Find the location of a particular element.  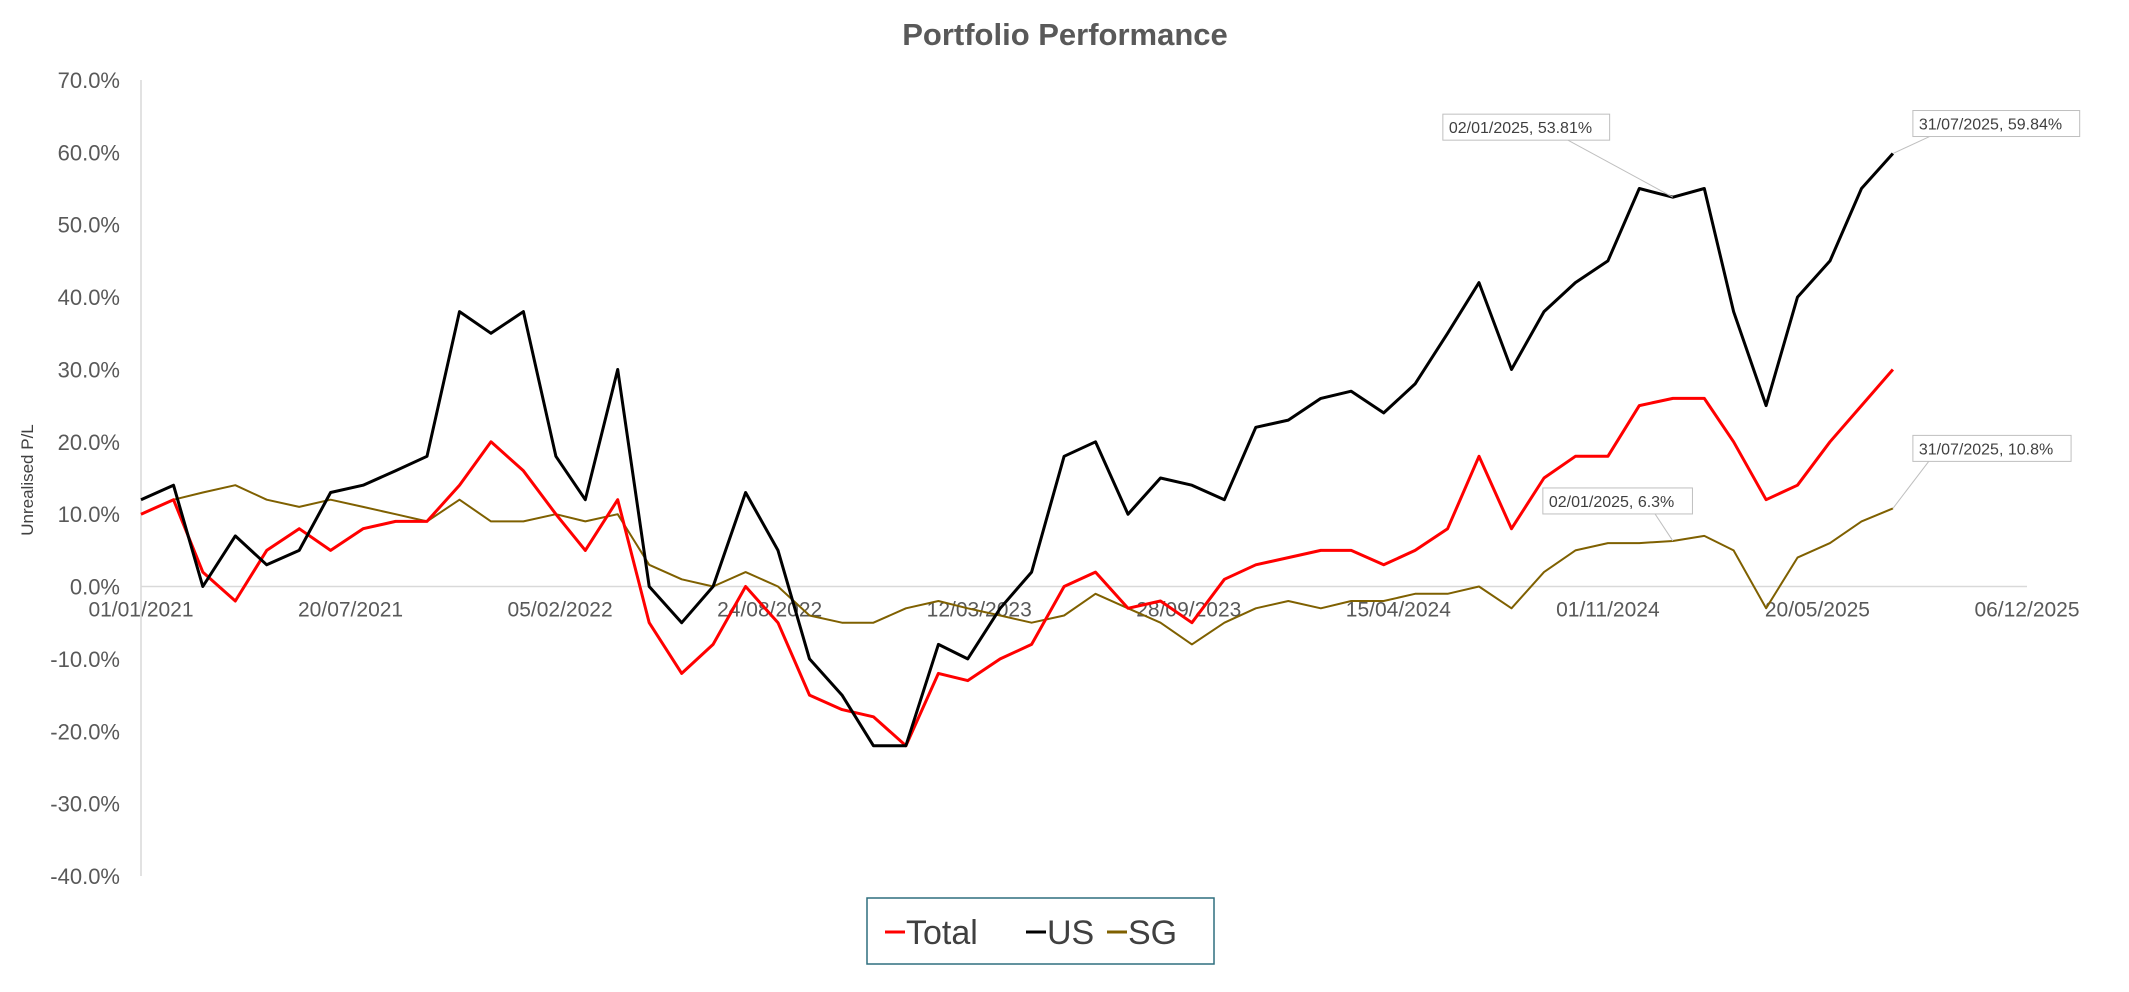

annotation-label: 31/07/2025, 59.84% is located at coordinates (1990, 125).